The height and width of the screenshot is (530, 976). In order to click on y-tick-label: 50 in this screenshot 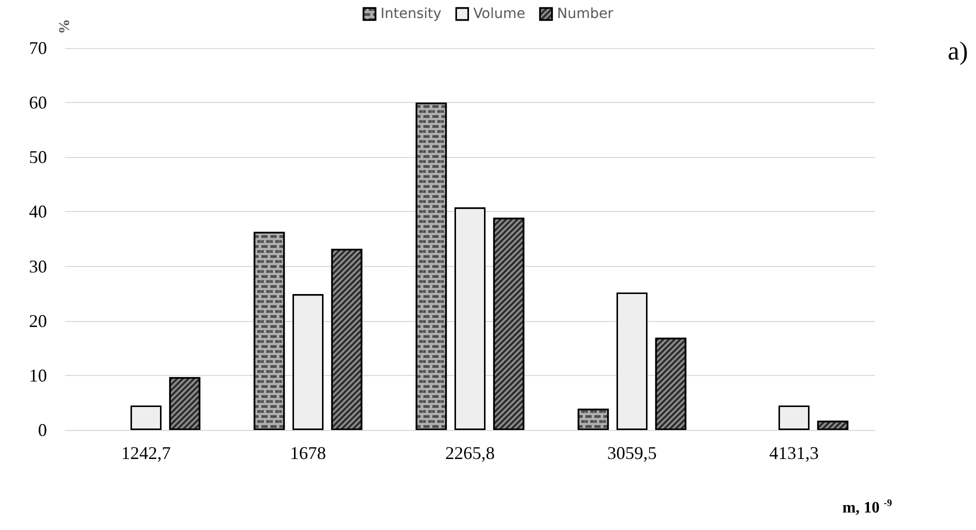, I will do `click(38, 157)`.